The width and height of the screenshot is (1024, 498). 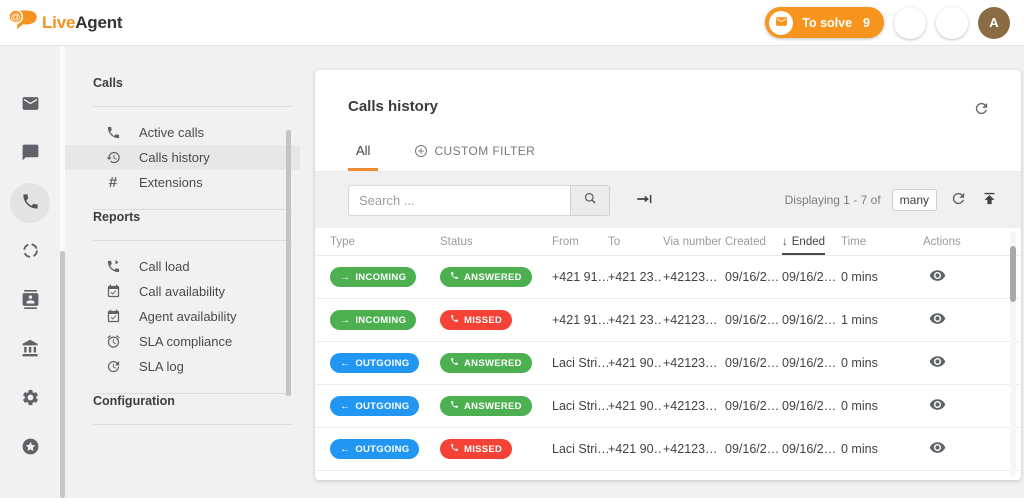 I want to click on status-label: MISSED, so click(x=483, y=320).